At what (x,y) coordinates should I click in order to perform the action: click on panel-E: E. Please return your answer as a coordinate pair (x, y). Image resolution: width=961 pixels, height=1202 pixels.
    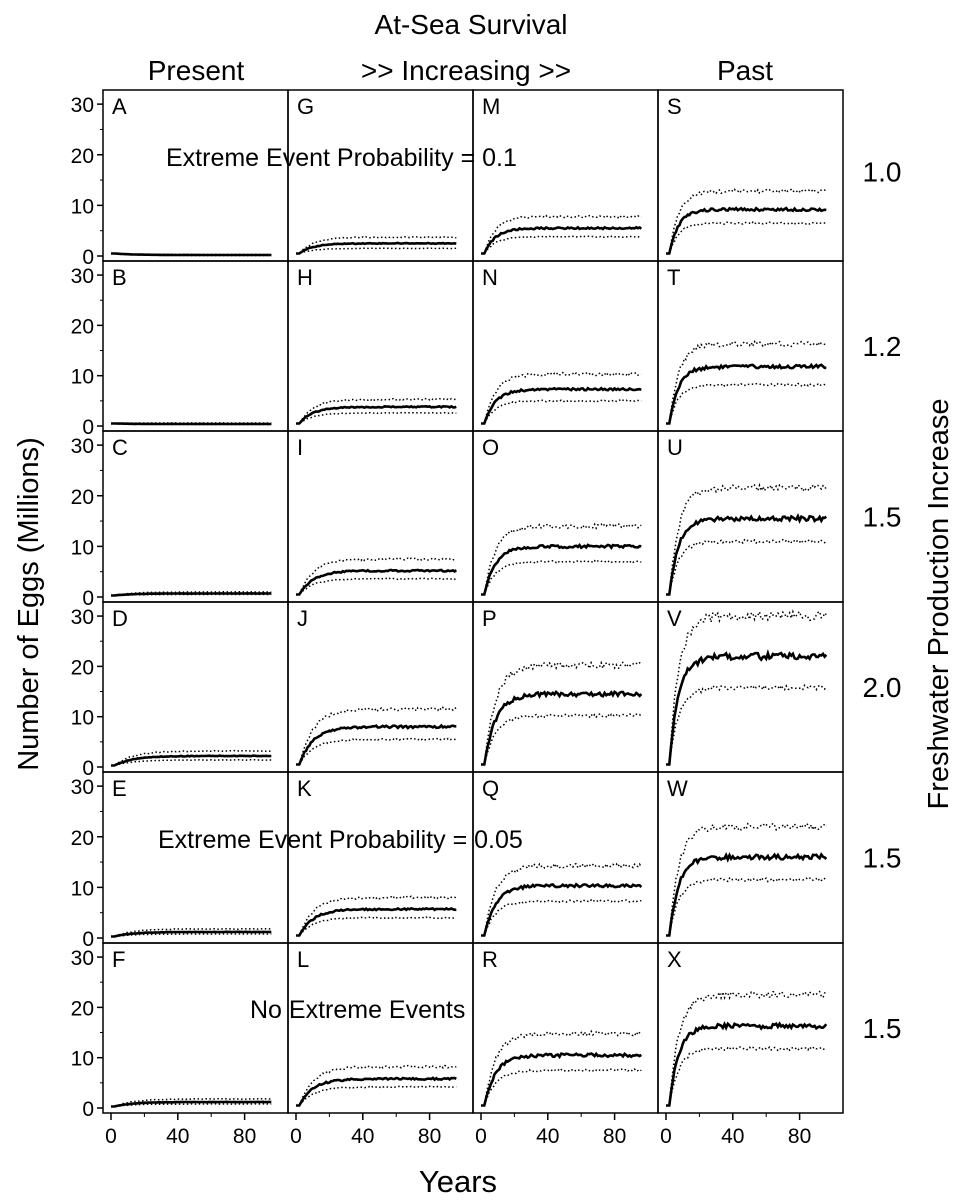
    Looking at the image, I should click on (191, 857).